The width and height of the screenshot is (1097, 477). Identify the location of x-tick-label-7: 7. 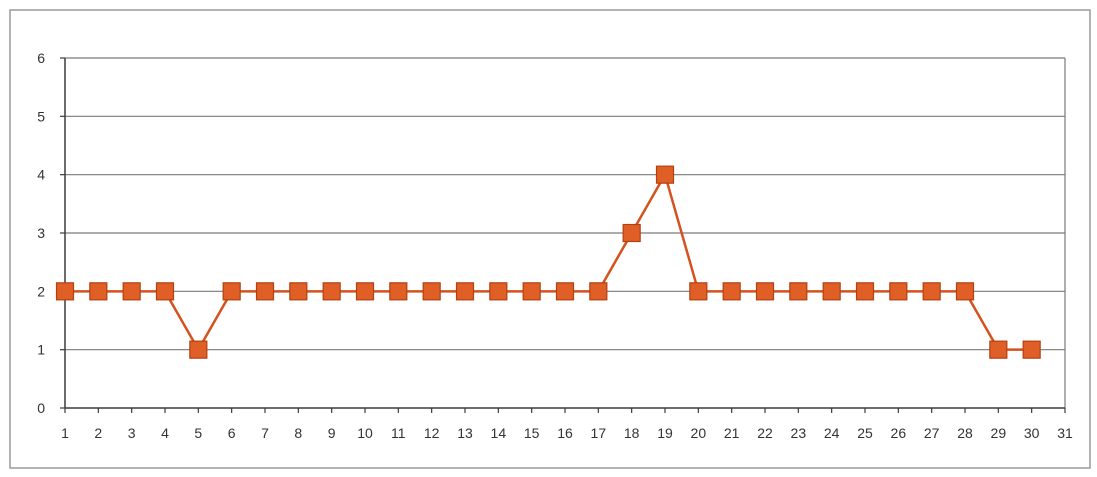
(265, 433).